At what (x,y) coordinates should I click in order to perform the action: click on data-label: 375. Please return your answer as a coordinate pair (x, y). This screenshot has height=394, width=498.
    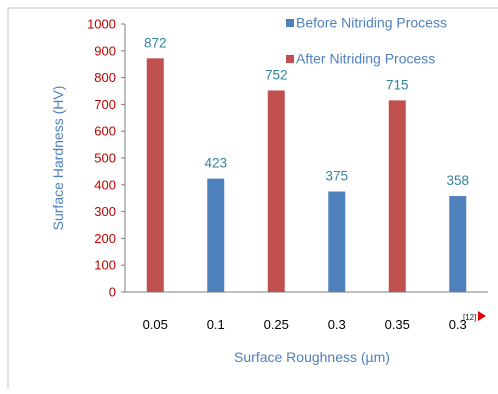
    Looking at the image, I should click on (336, 176).